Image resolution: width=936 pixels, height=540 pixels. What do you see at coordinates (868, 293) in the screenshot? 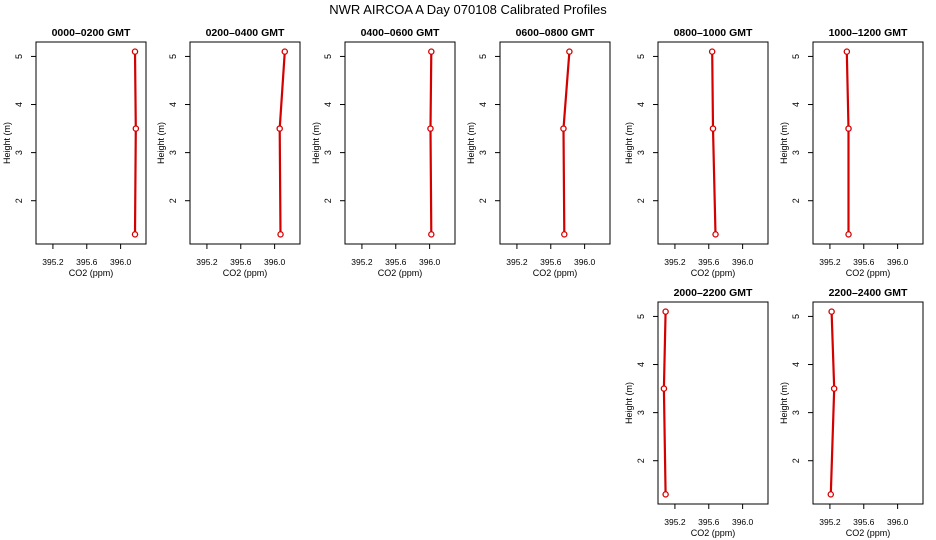
I see `panel-title: 2200–2400 GMT` at bounding box center [868, 293].